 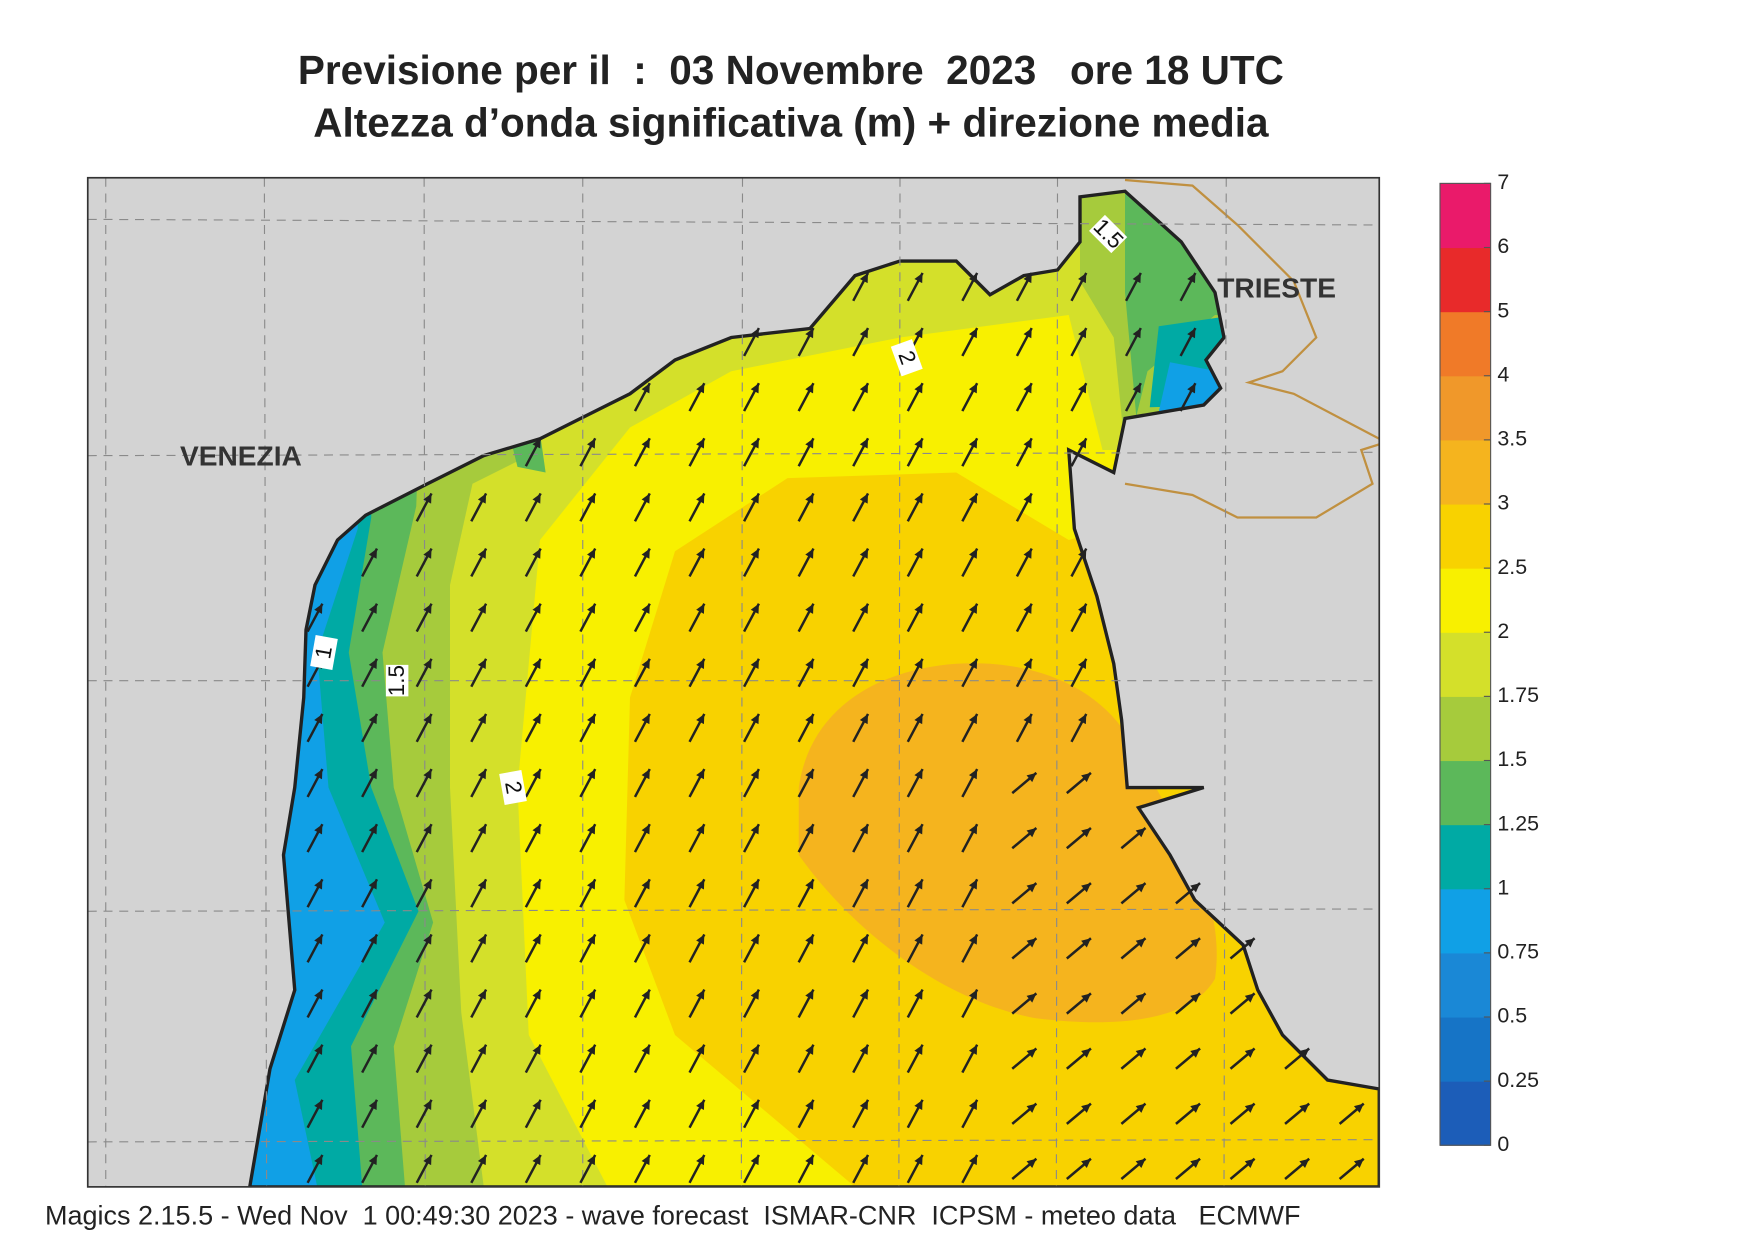 What do you see at coordinates (1518, 952) in the screenshot?
I see `colorbar-tick-label: 0.75` at bounding box center [1518, 952].